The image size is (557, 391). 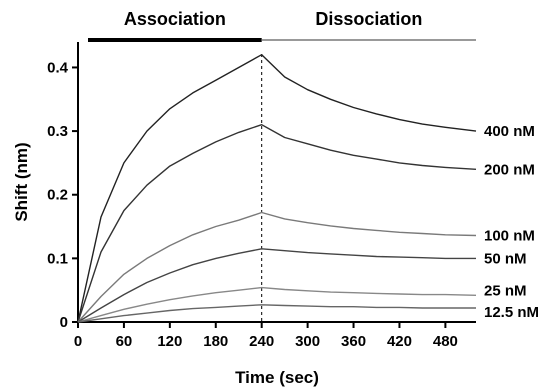 What do you see at coordinates (509, 235) in the screenshot?
I see `series-label-100-nm: 100 nM` at bounding box center [509, 235].